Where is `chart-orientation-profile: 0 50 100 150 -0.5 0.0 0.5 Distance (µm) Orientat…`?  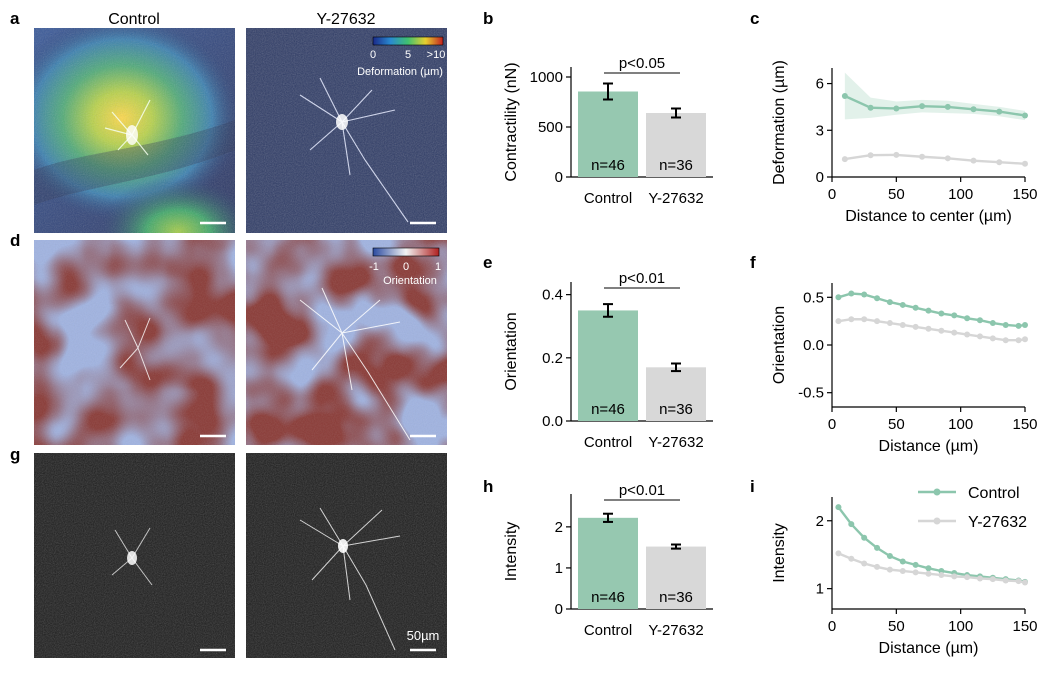
chart-orientation-profile: 0 50 100 150 -0.5 0.0 0.5 Distance (µm) Orientat… is located at coordinates (904, 369).